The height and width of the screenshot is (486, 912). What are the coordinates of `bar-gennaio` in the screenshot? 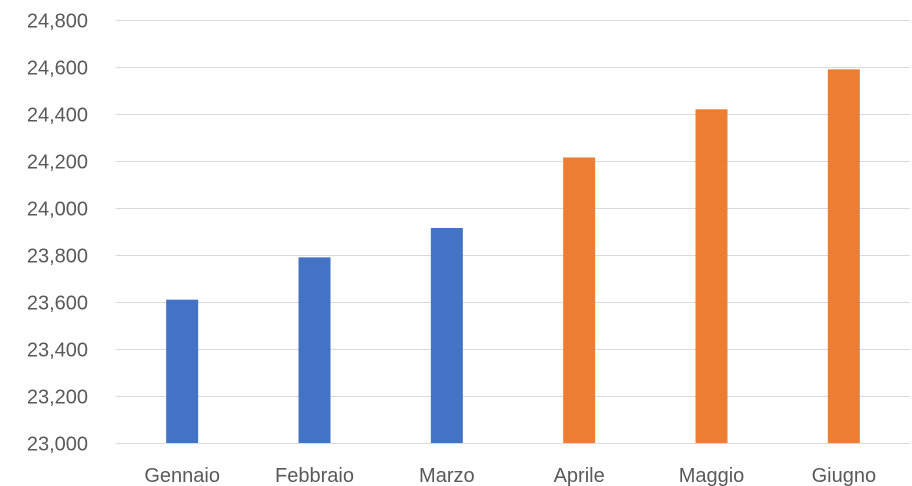 It's located at (182, 371).